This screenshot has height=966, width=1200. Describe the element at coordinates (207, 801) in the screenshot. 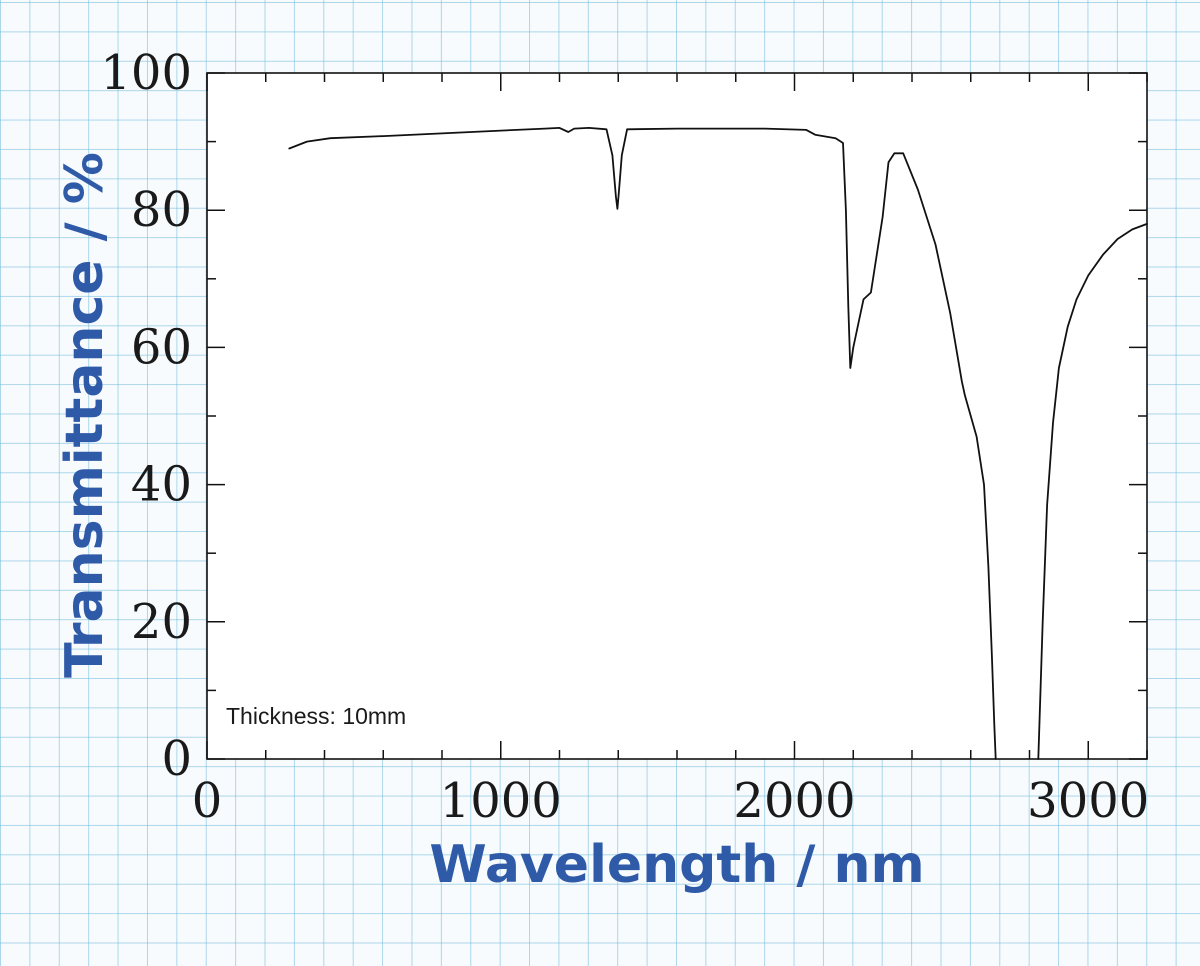

I see `x-tick-label: 0` at that location.